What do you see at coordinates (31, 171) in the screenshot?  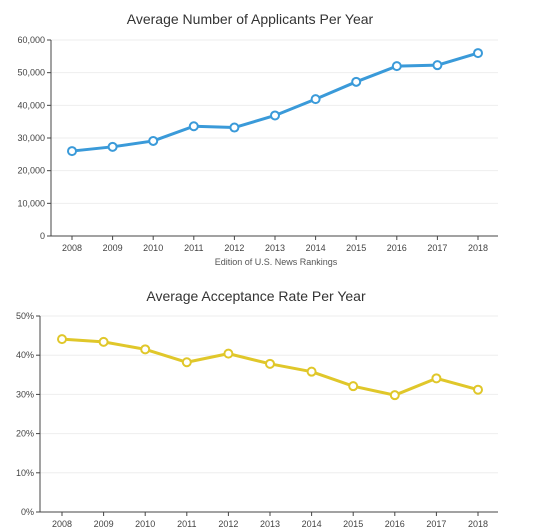 I see `y-tick-label: 20,000` at bounding box center [31, 171].